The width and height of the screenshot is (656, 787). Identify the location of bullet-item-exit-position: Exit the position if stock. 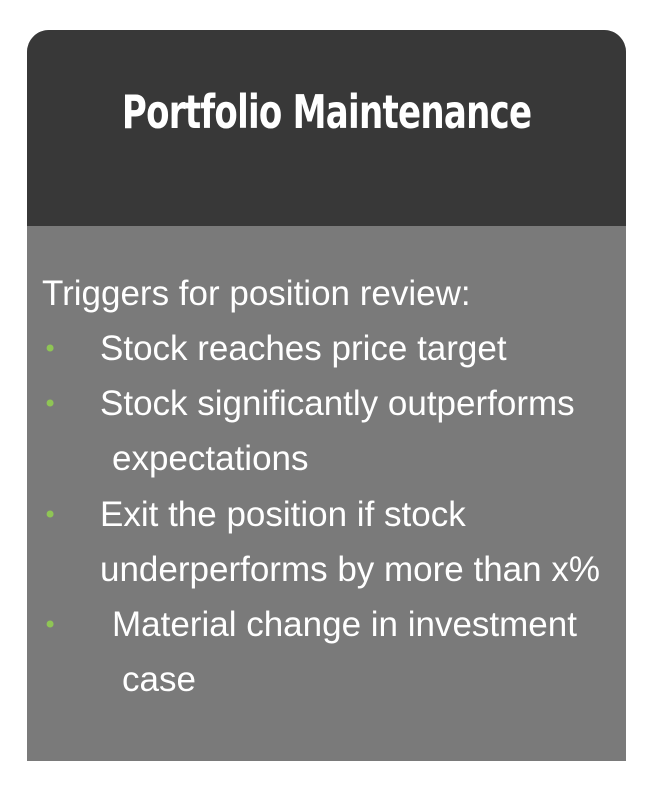
(283, 514).